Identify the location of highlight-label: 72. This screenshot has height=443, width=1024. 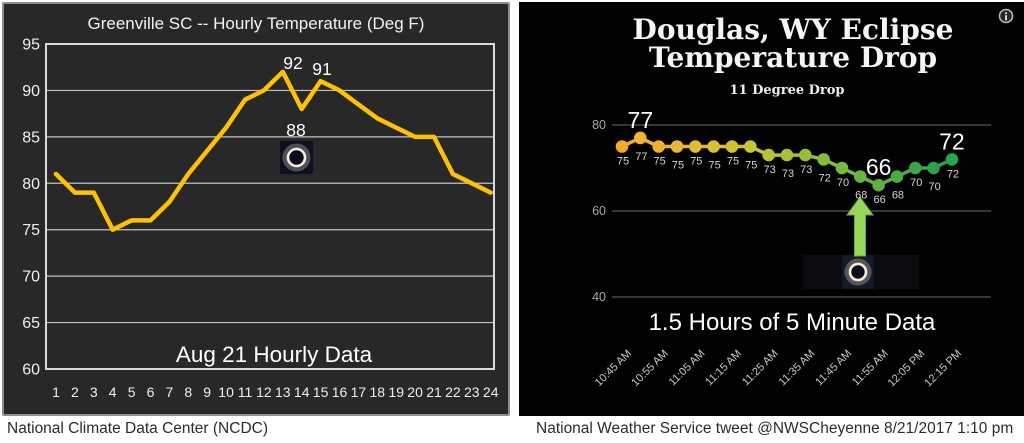
(952, 141).